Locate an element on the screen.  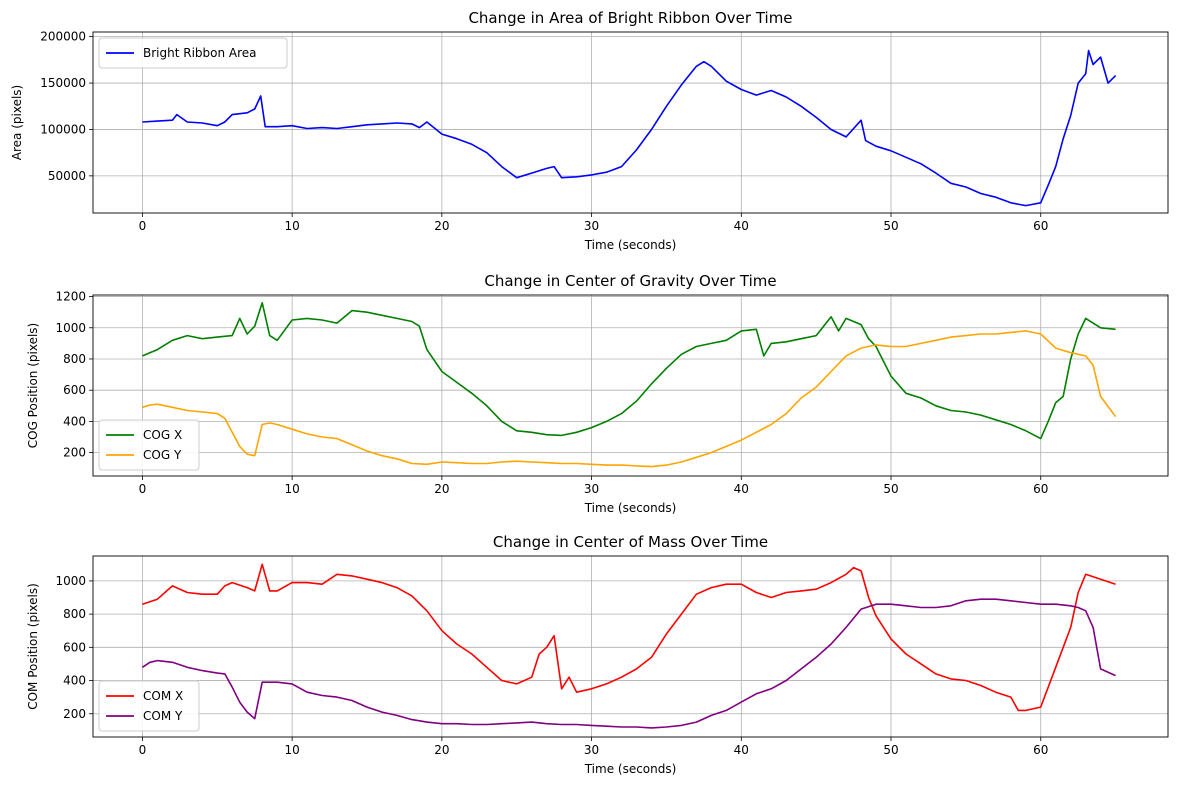
legend-label: Bright Ribbon Area is located at coordinates (200, 53).